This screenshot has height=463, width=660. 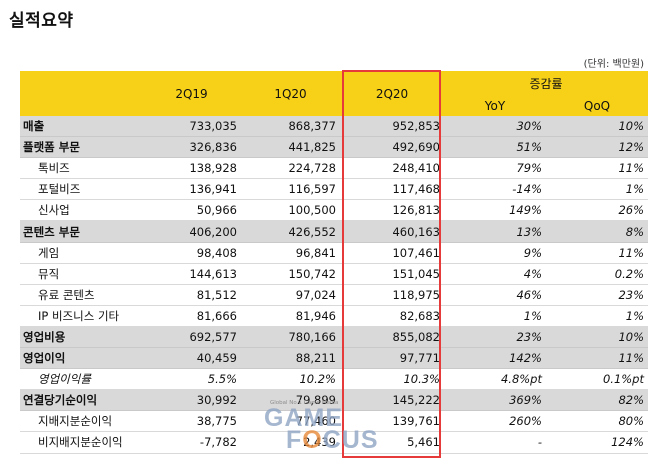 I want to click on cell-2q20: 97,771, so click(x=392, y=358).